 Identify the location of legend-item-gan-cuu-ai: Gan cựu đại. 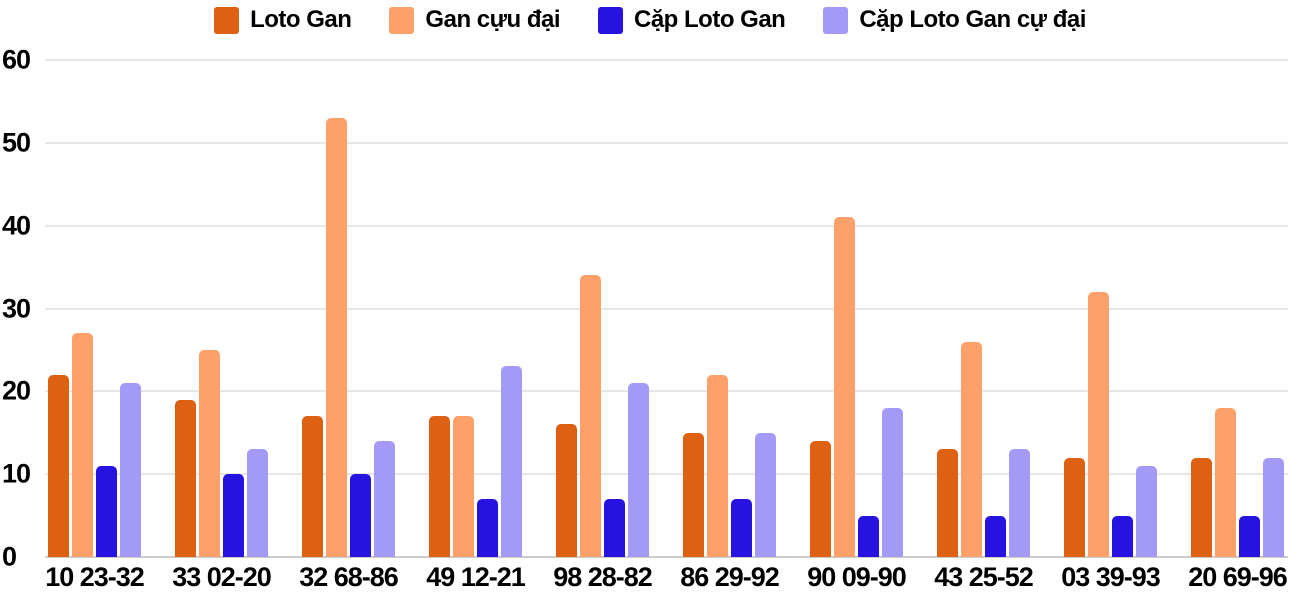
(474, 20).